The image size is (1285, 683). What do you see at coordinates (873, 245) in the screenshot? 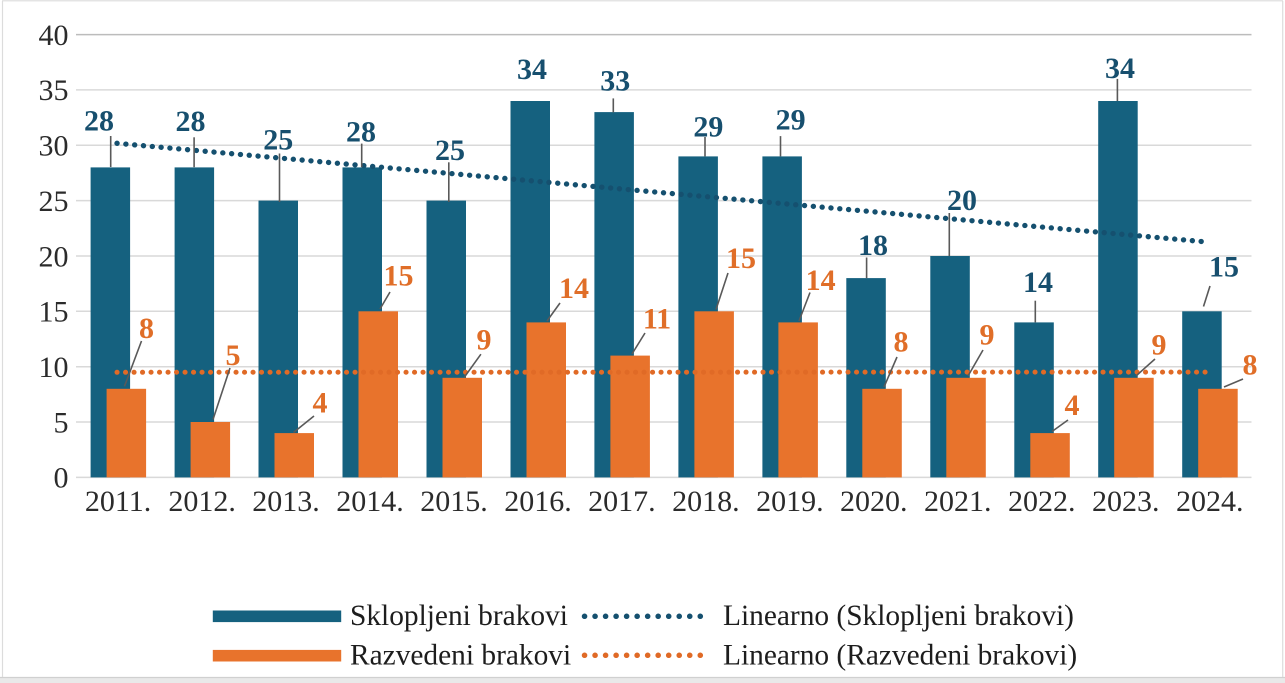
I see `svg-text: 18` at bounding box center [873, 245].